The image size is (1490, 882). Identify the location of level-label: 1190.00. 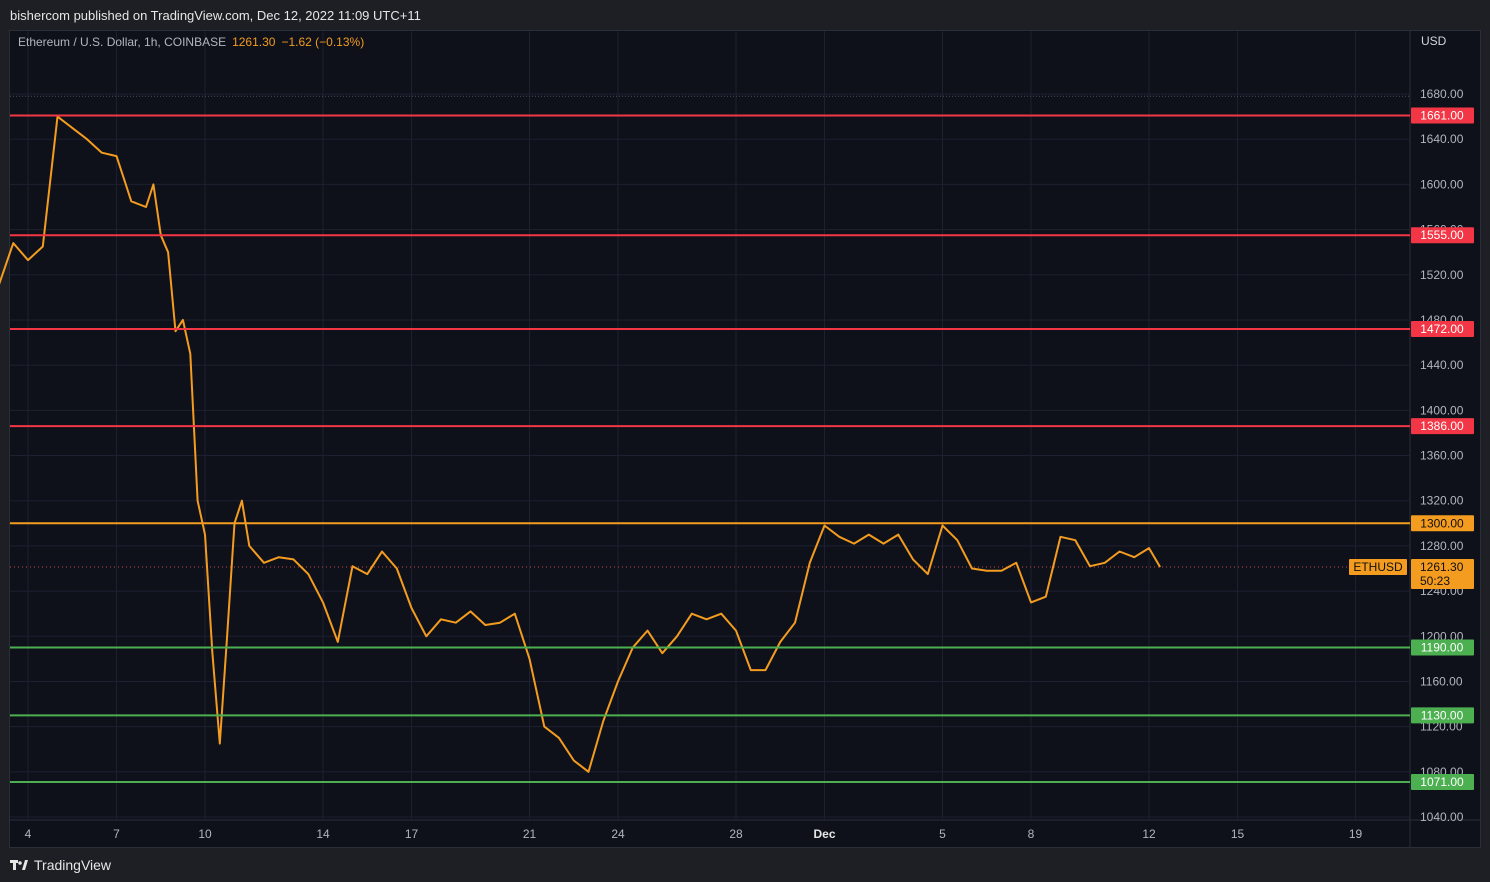
(1442, 648).